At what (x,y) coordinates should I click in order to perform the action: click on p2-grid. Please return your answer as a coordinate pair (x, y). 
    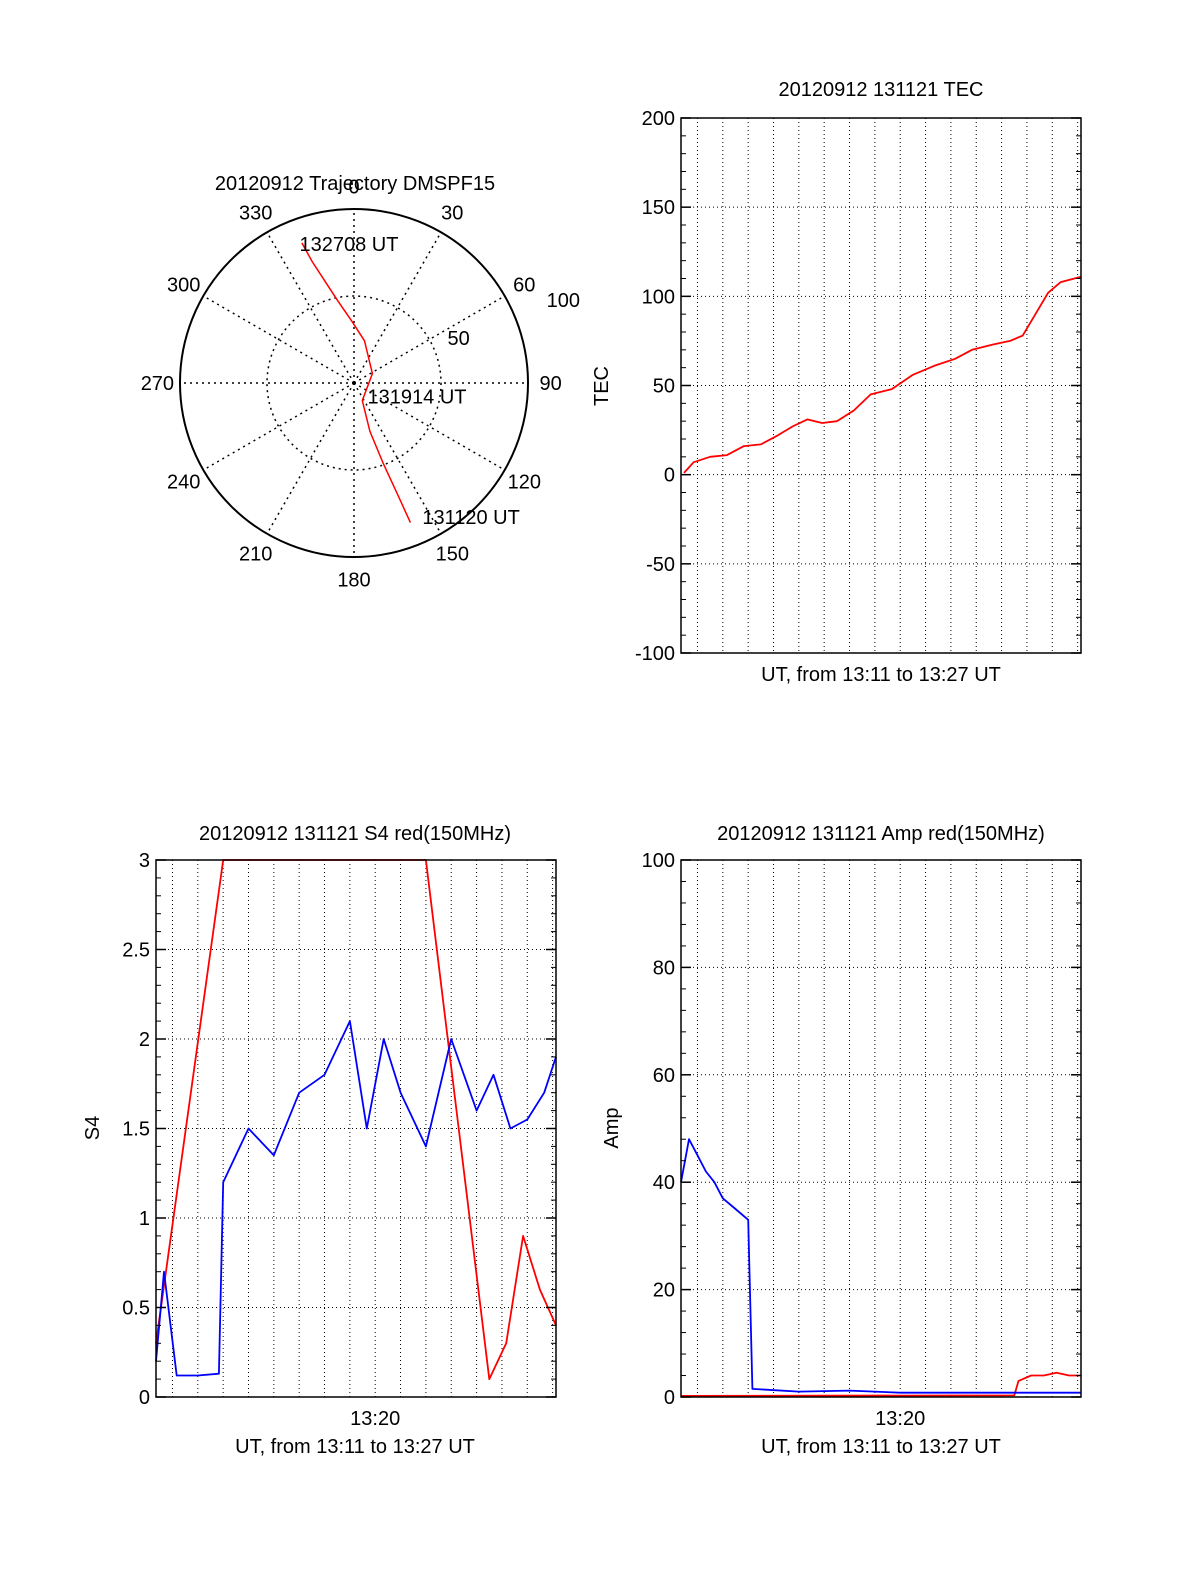
    Looking at the image, I should click on (356, 1128).